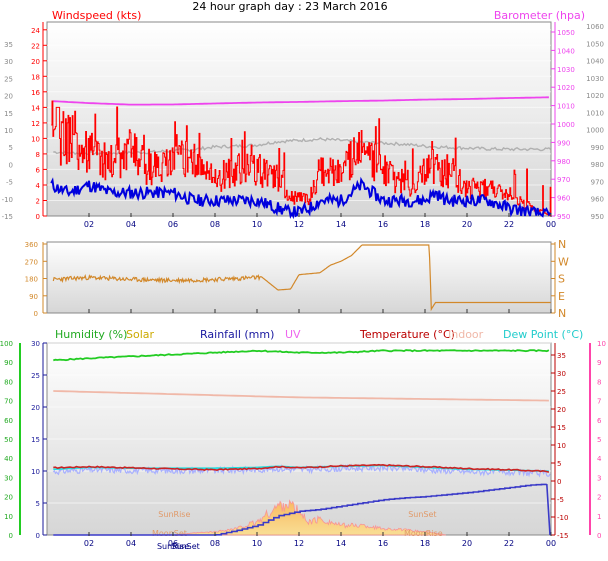 This screenshot has height=561, width=608. What do you see at coordinates (35, 93) in the screenshot?
I see `wind-tick-4: 16` at bounding box center [35, 93].